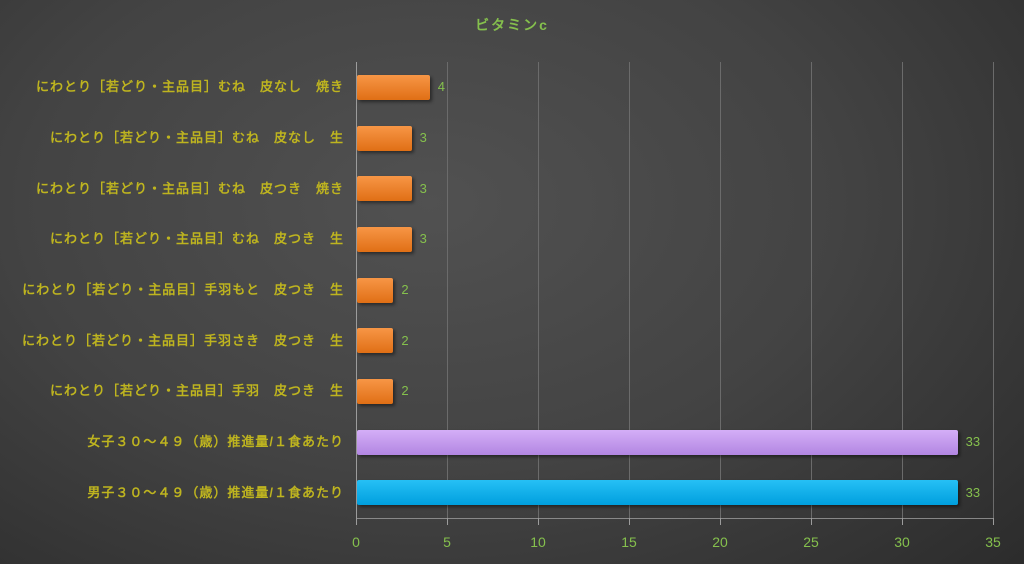 This screenshot has width=1024, height=564. Describe the element at coordinates (441, 87) in the screenshot. I see `value-label: 4` at that location.